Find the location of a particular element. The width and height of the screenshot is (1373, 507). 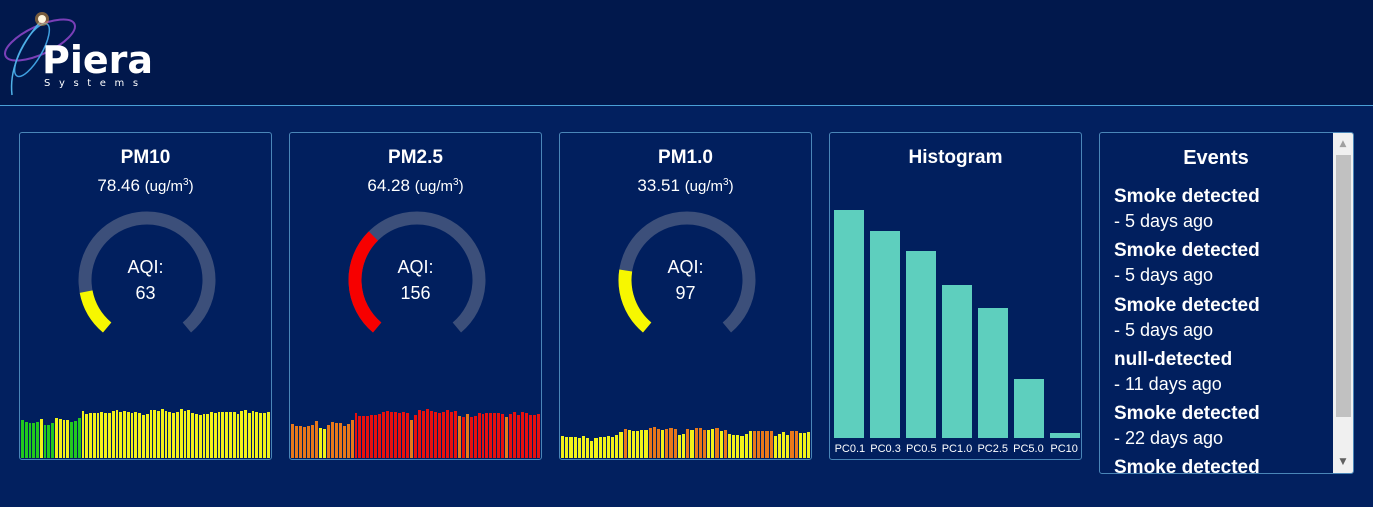

event-name: null-detected is located at coordinates (1173, 359).